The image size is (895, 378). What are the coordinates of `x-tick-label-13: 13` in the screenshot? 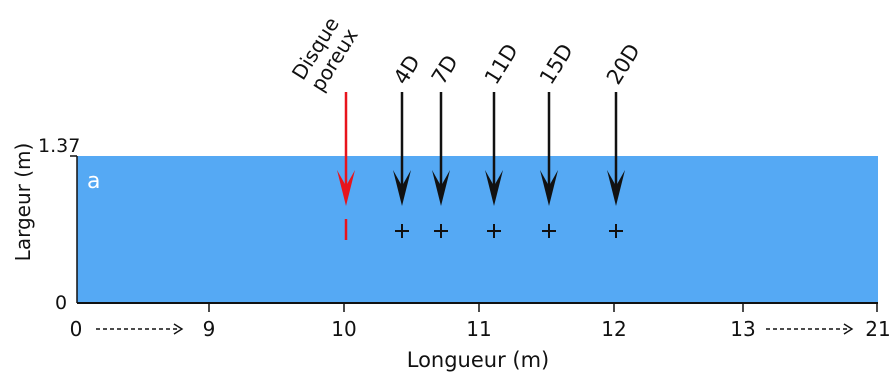 It's located at (742, 329).